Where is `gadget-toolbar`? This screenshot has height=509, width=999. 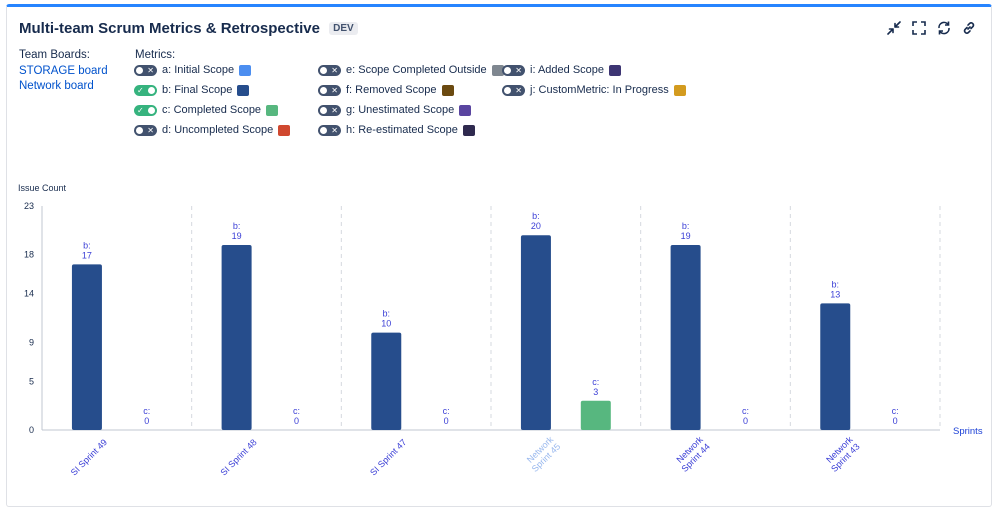 gadget-toolbar is located at coordinates (931, 28).